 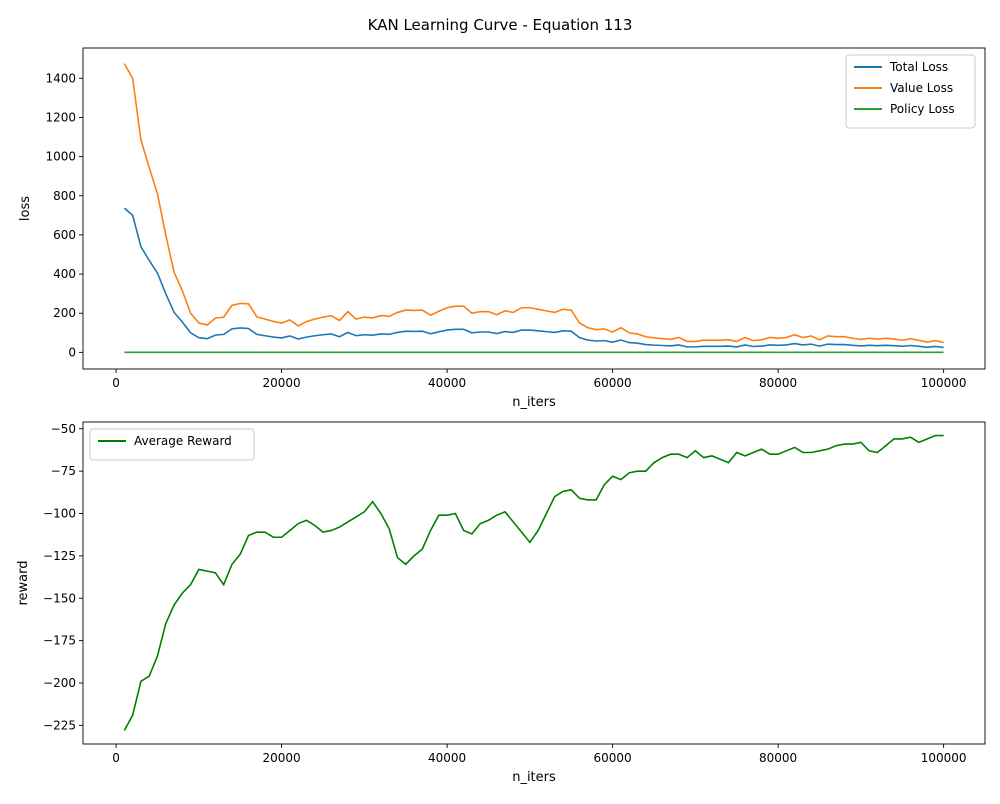 I want to click on legend: Average Reward, so click(x=172, y=444).